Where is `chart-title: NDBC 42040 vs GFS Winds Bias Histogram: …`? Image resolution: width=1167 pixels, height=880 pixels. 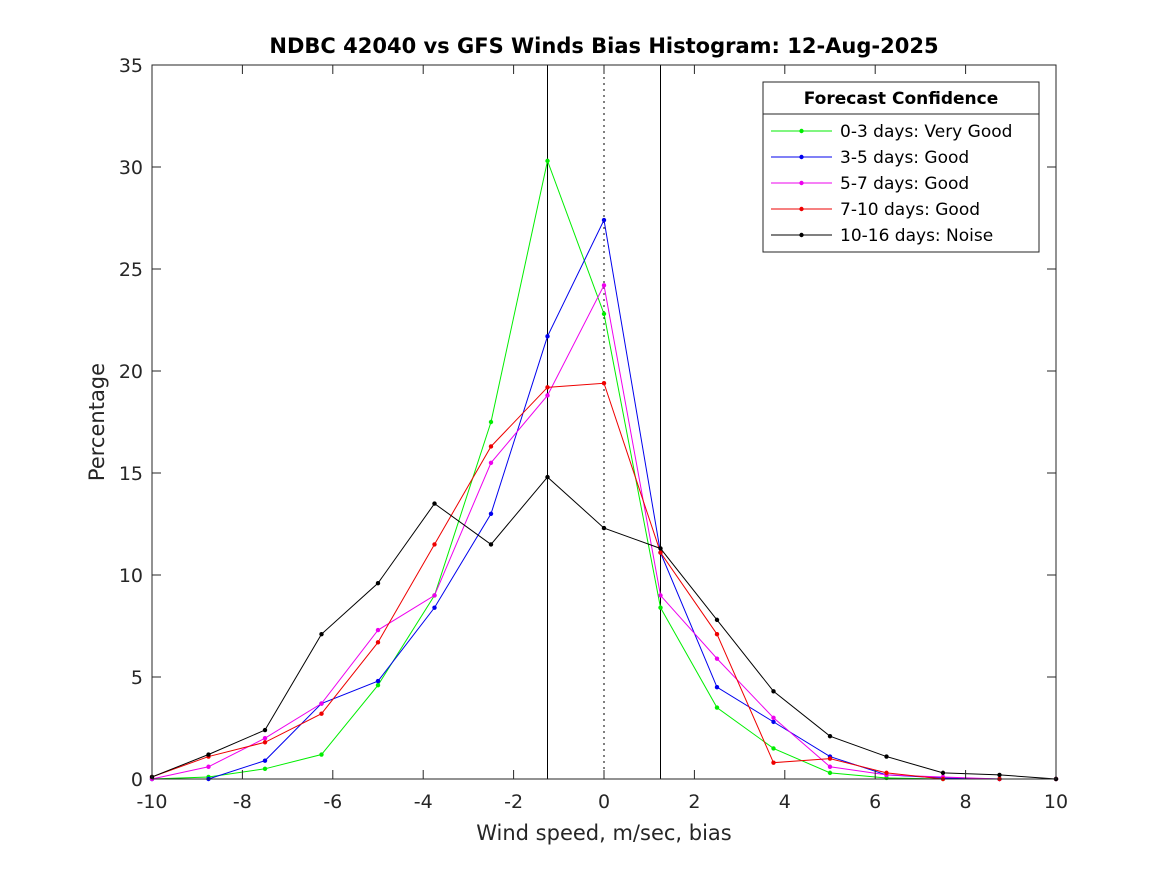 chart-title: NDBC 42040 vs GFS Winds Bias Histogram: … is located at coordinates (603, 46).